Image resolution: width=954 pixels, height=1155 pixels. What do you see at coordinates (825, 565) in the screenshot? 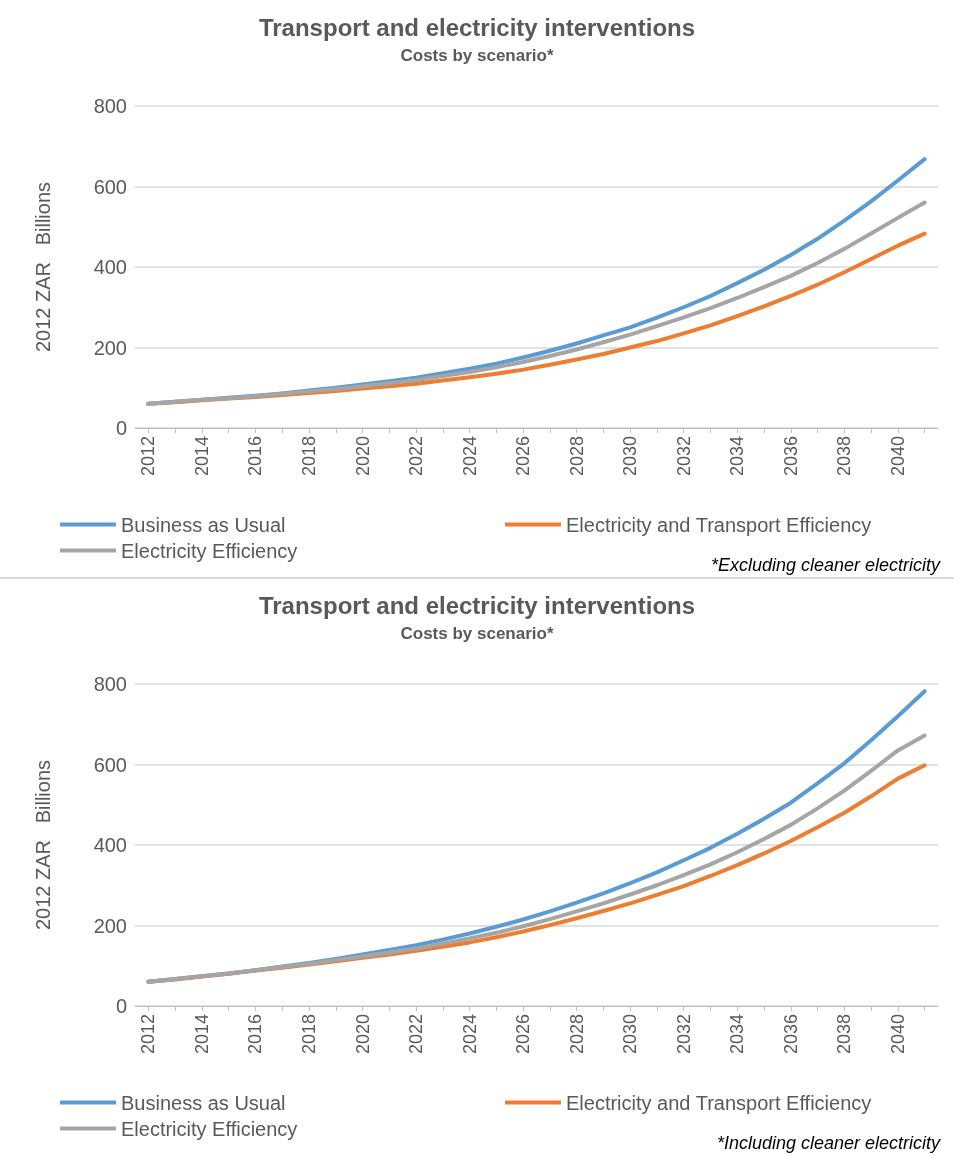
I see `text: *Excluding cleaner electricity` at bounding box center [825, 565].